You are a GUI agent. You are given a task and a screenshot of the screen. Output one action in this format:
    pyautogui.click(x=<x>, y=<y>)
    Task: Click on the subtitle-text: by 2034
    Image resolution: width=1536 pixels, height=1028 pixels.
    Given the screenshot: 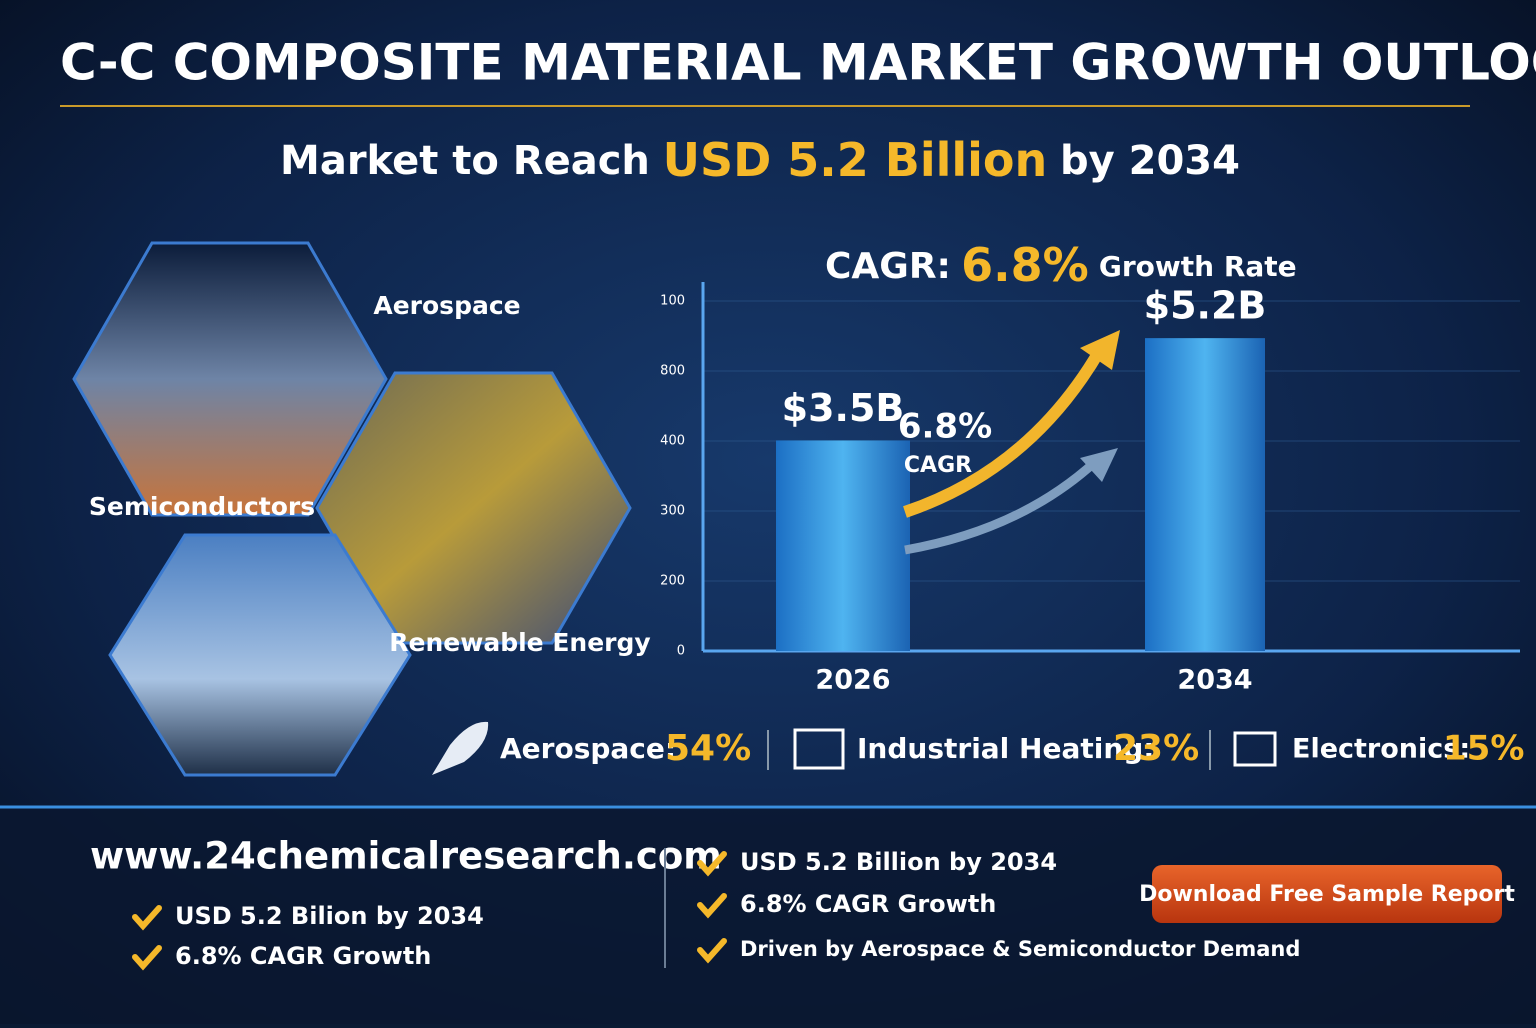 What is the action you would take?
    pyautogui.click(x=1150, y=161)
    